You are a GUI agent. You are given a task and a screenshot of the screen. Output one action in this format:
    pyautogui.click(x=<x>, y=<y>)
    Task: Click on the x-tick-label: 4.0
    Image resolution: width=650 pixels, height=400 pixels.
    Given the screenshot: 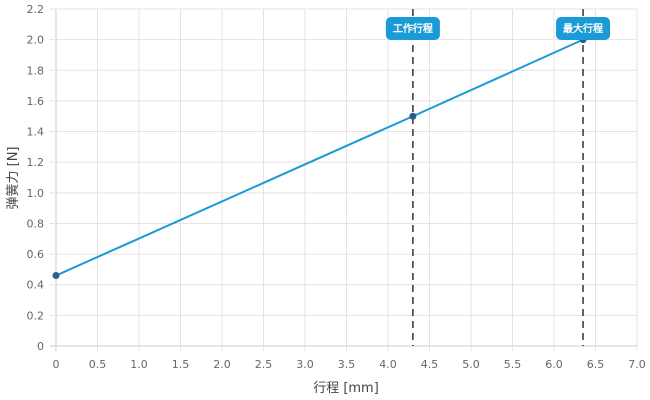 What is the action you would take?
    pyautogui.click(x=388, y=364)
    